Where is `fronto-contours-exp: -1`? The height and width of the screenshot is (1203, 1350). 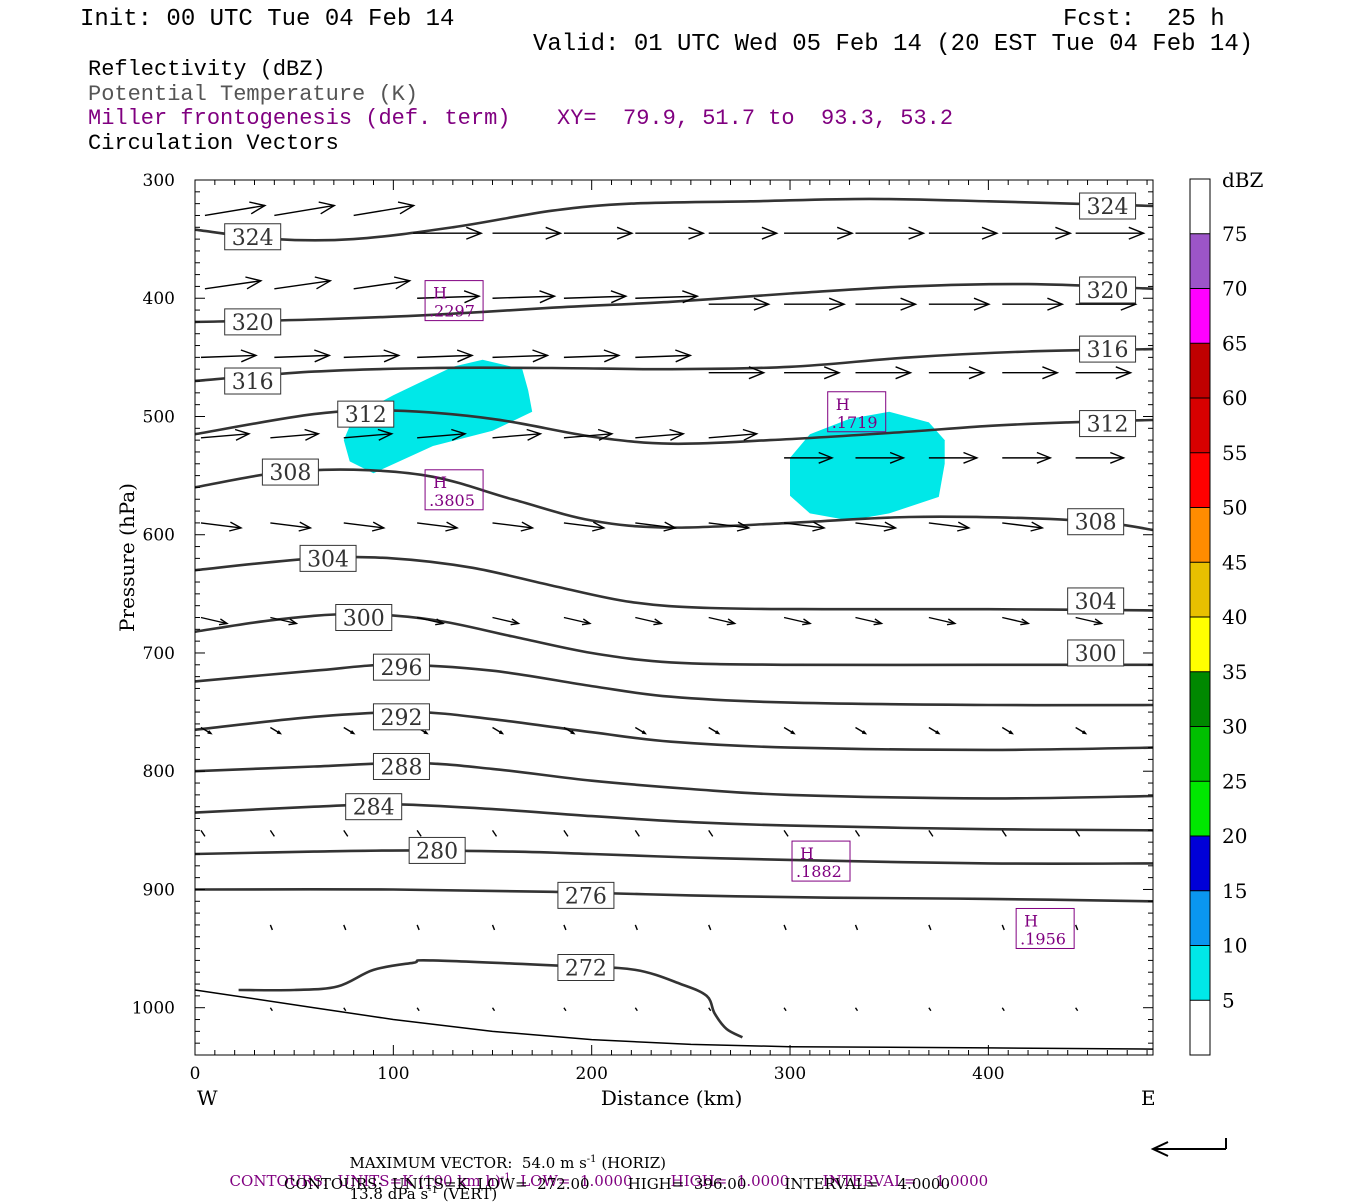 fronto-contours-exp: -1 is located at coordinates (505, 1177).